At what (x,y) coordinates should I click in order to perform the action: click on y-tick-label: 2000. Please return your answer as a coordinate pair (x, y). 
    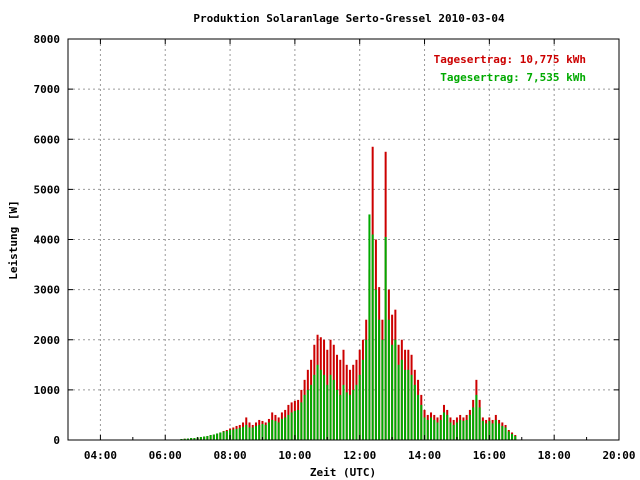
    Looking at the image, I should click on (47, 340).